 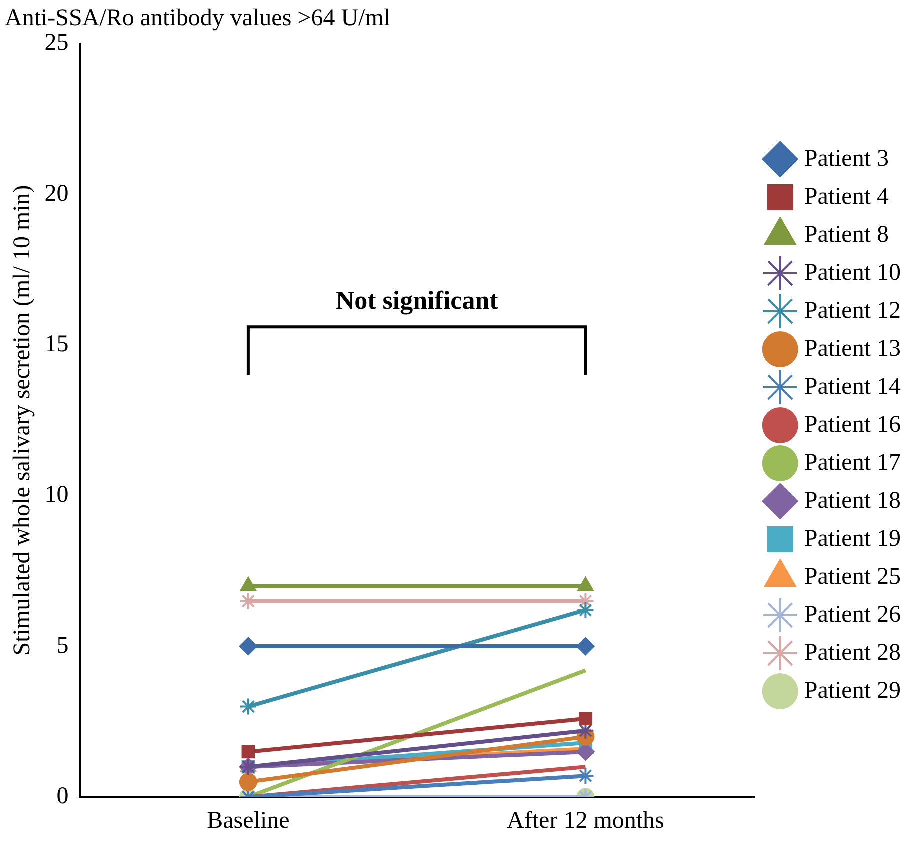 I want to click on legend-label: Patient 13, so click(x=852, y=349).